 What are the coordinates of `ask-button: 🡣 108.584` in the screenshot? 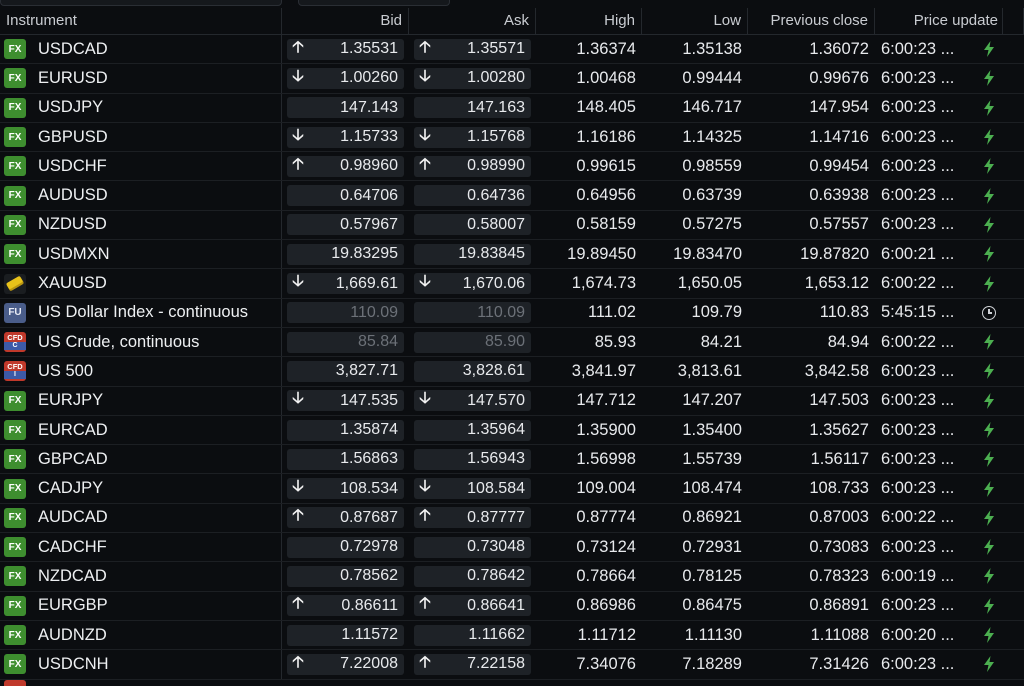 It's located at (472, 489).